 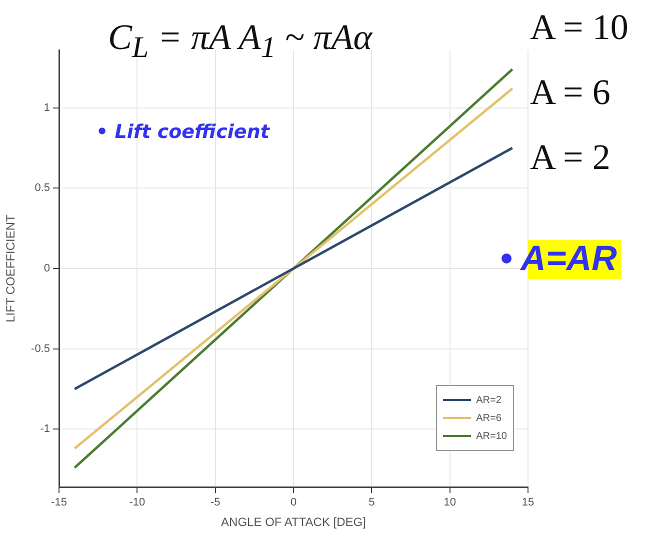 What do you see at coordinates (489, 418) in the screenshot?
I see `legend-label: AR=6` at bounding box center [489, 418].